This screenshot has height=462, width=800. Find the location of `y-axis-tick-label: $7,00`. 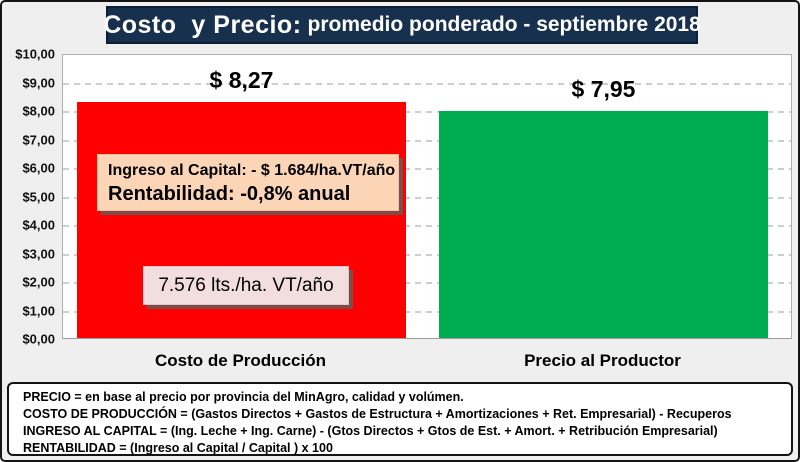

y-axis-tick-label: $7,00 is located at coordinates (38, 139).